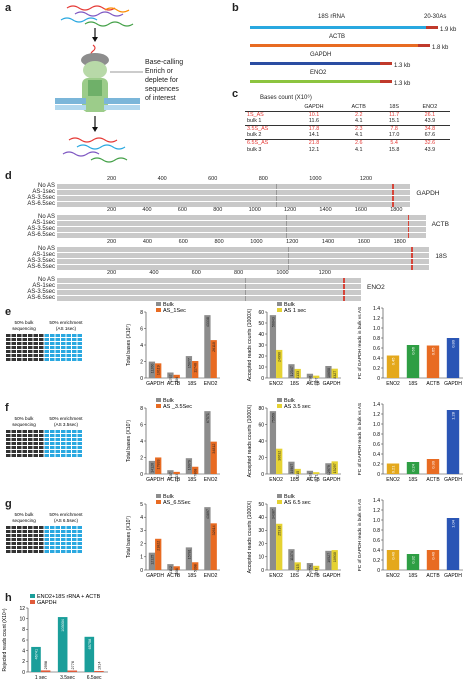 Image resolution: width=474 pixels, height=682 pixels. I want to click on y-tick-label: 2, so click(141, 544).